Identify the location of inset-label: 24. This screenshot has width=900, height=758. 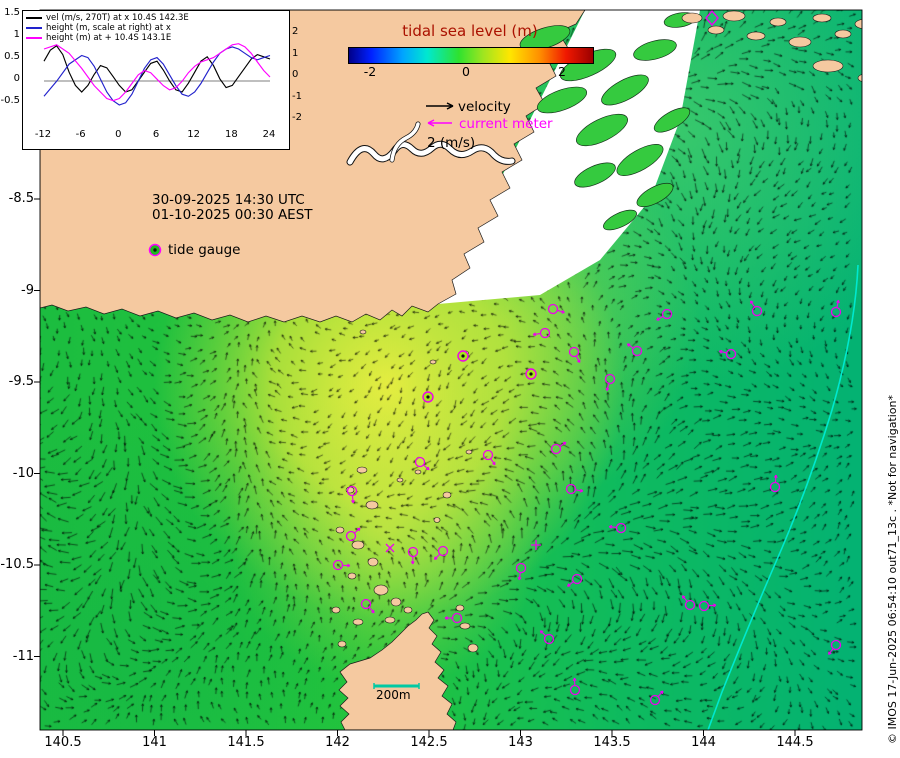
(269, 134).